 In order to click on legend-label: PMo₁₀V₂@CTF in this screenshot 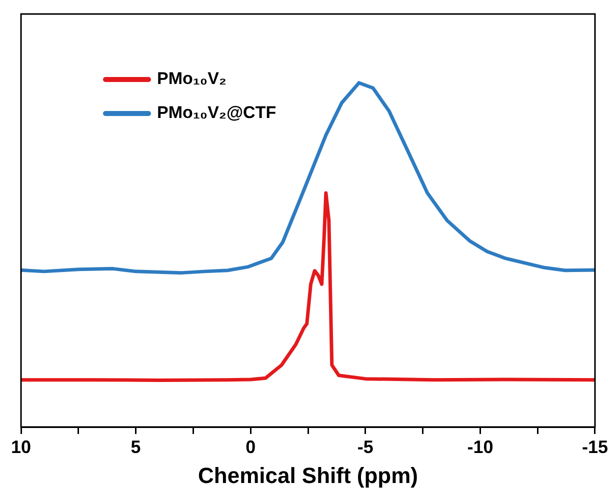, I will do `click(216, 113)`.